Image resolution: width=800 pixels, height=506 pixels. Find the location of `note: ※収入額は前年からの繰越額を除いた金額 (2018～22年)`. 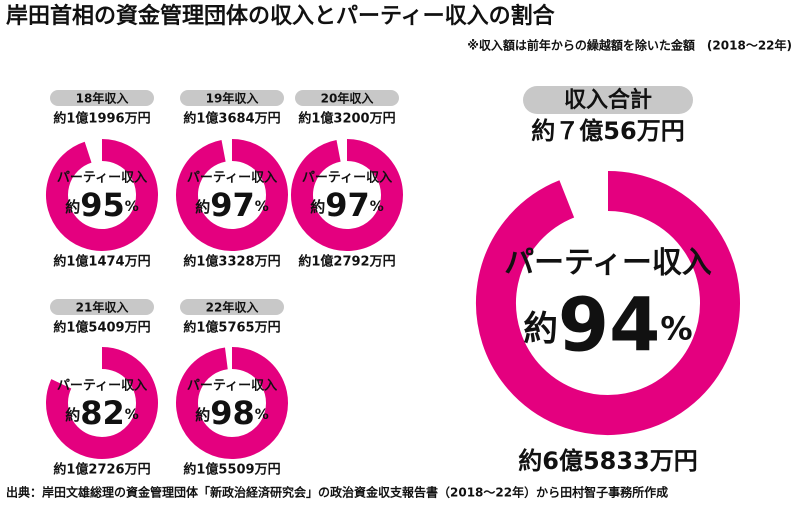

note: ※収入額は前年からの繰越額を除いた金額 (2018～22年) is located at coordinates (629, 45).